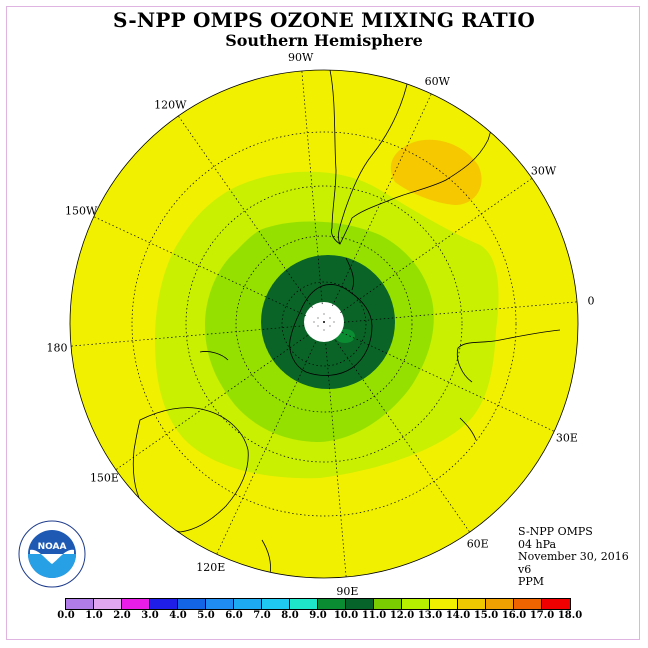 The width and height of the screenshot is (648, 648). Describe the element at coordinates (234, 615) in the screenshot. I see `colorbar-tick-label: 6.0` at that location.